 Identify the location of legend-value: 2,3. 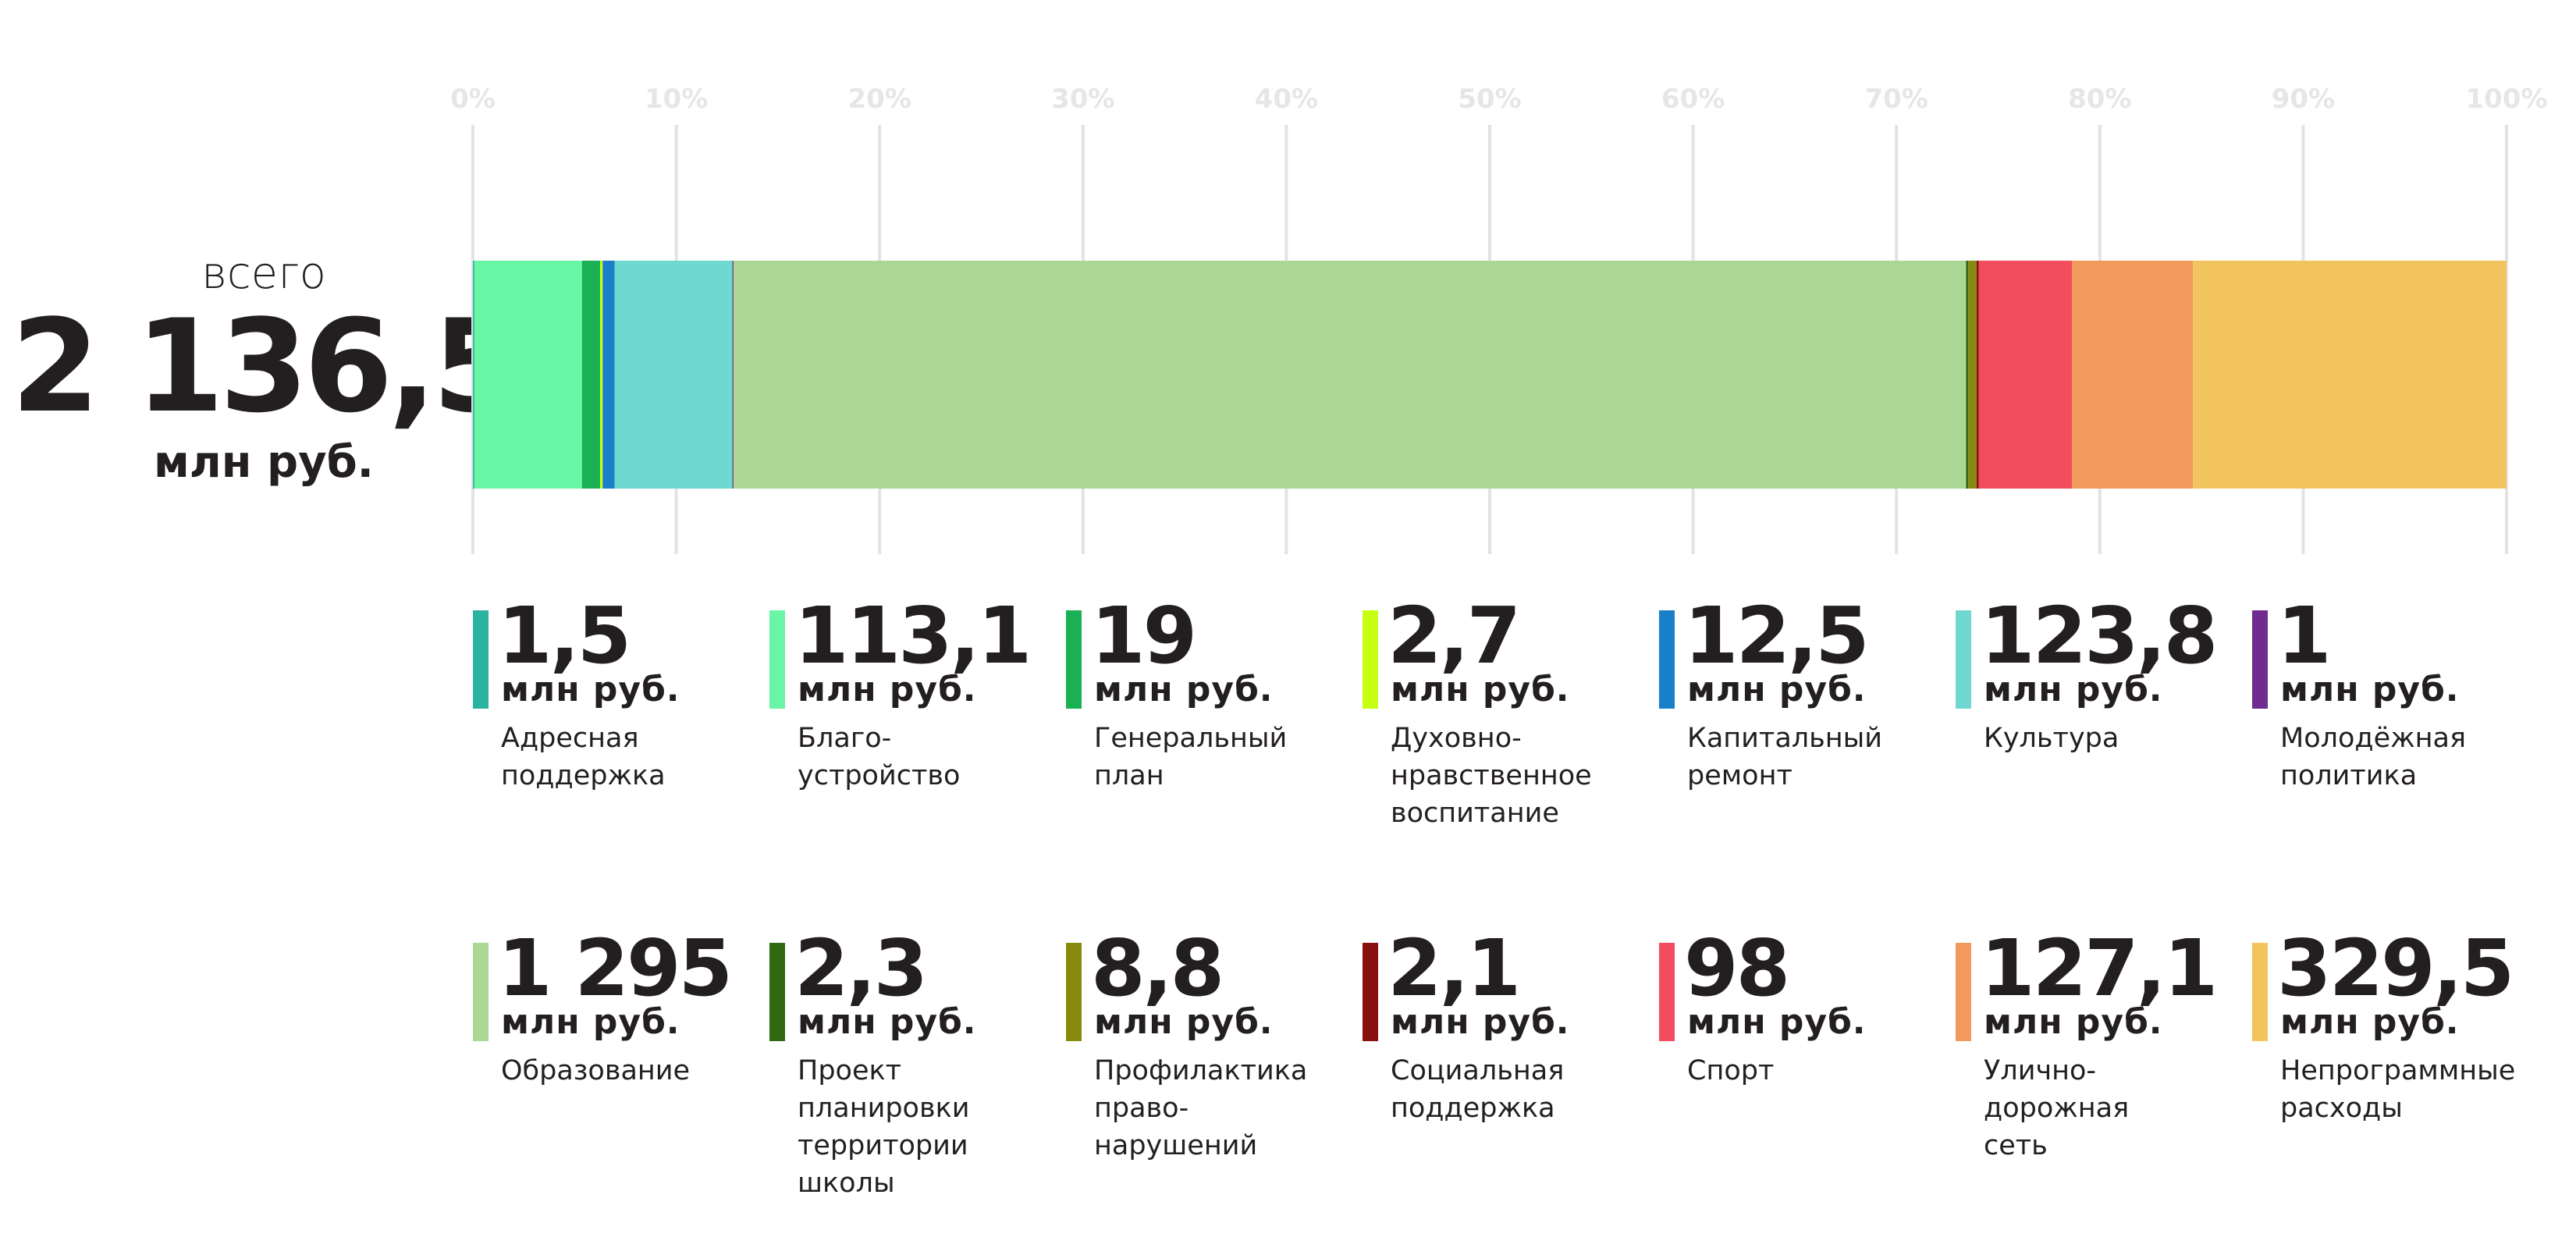
(861, 968).